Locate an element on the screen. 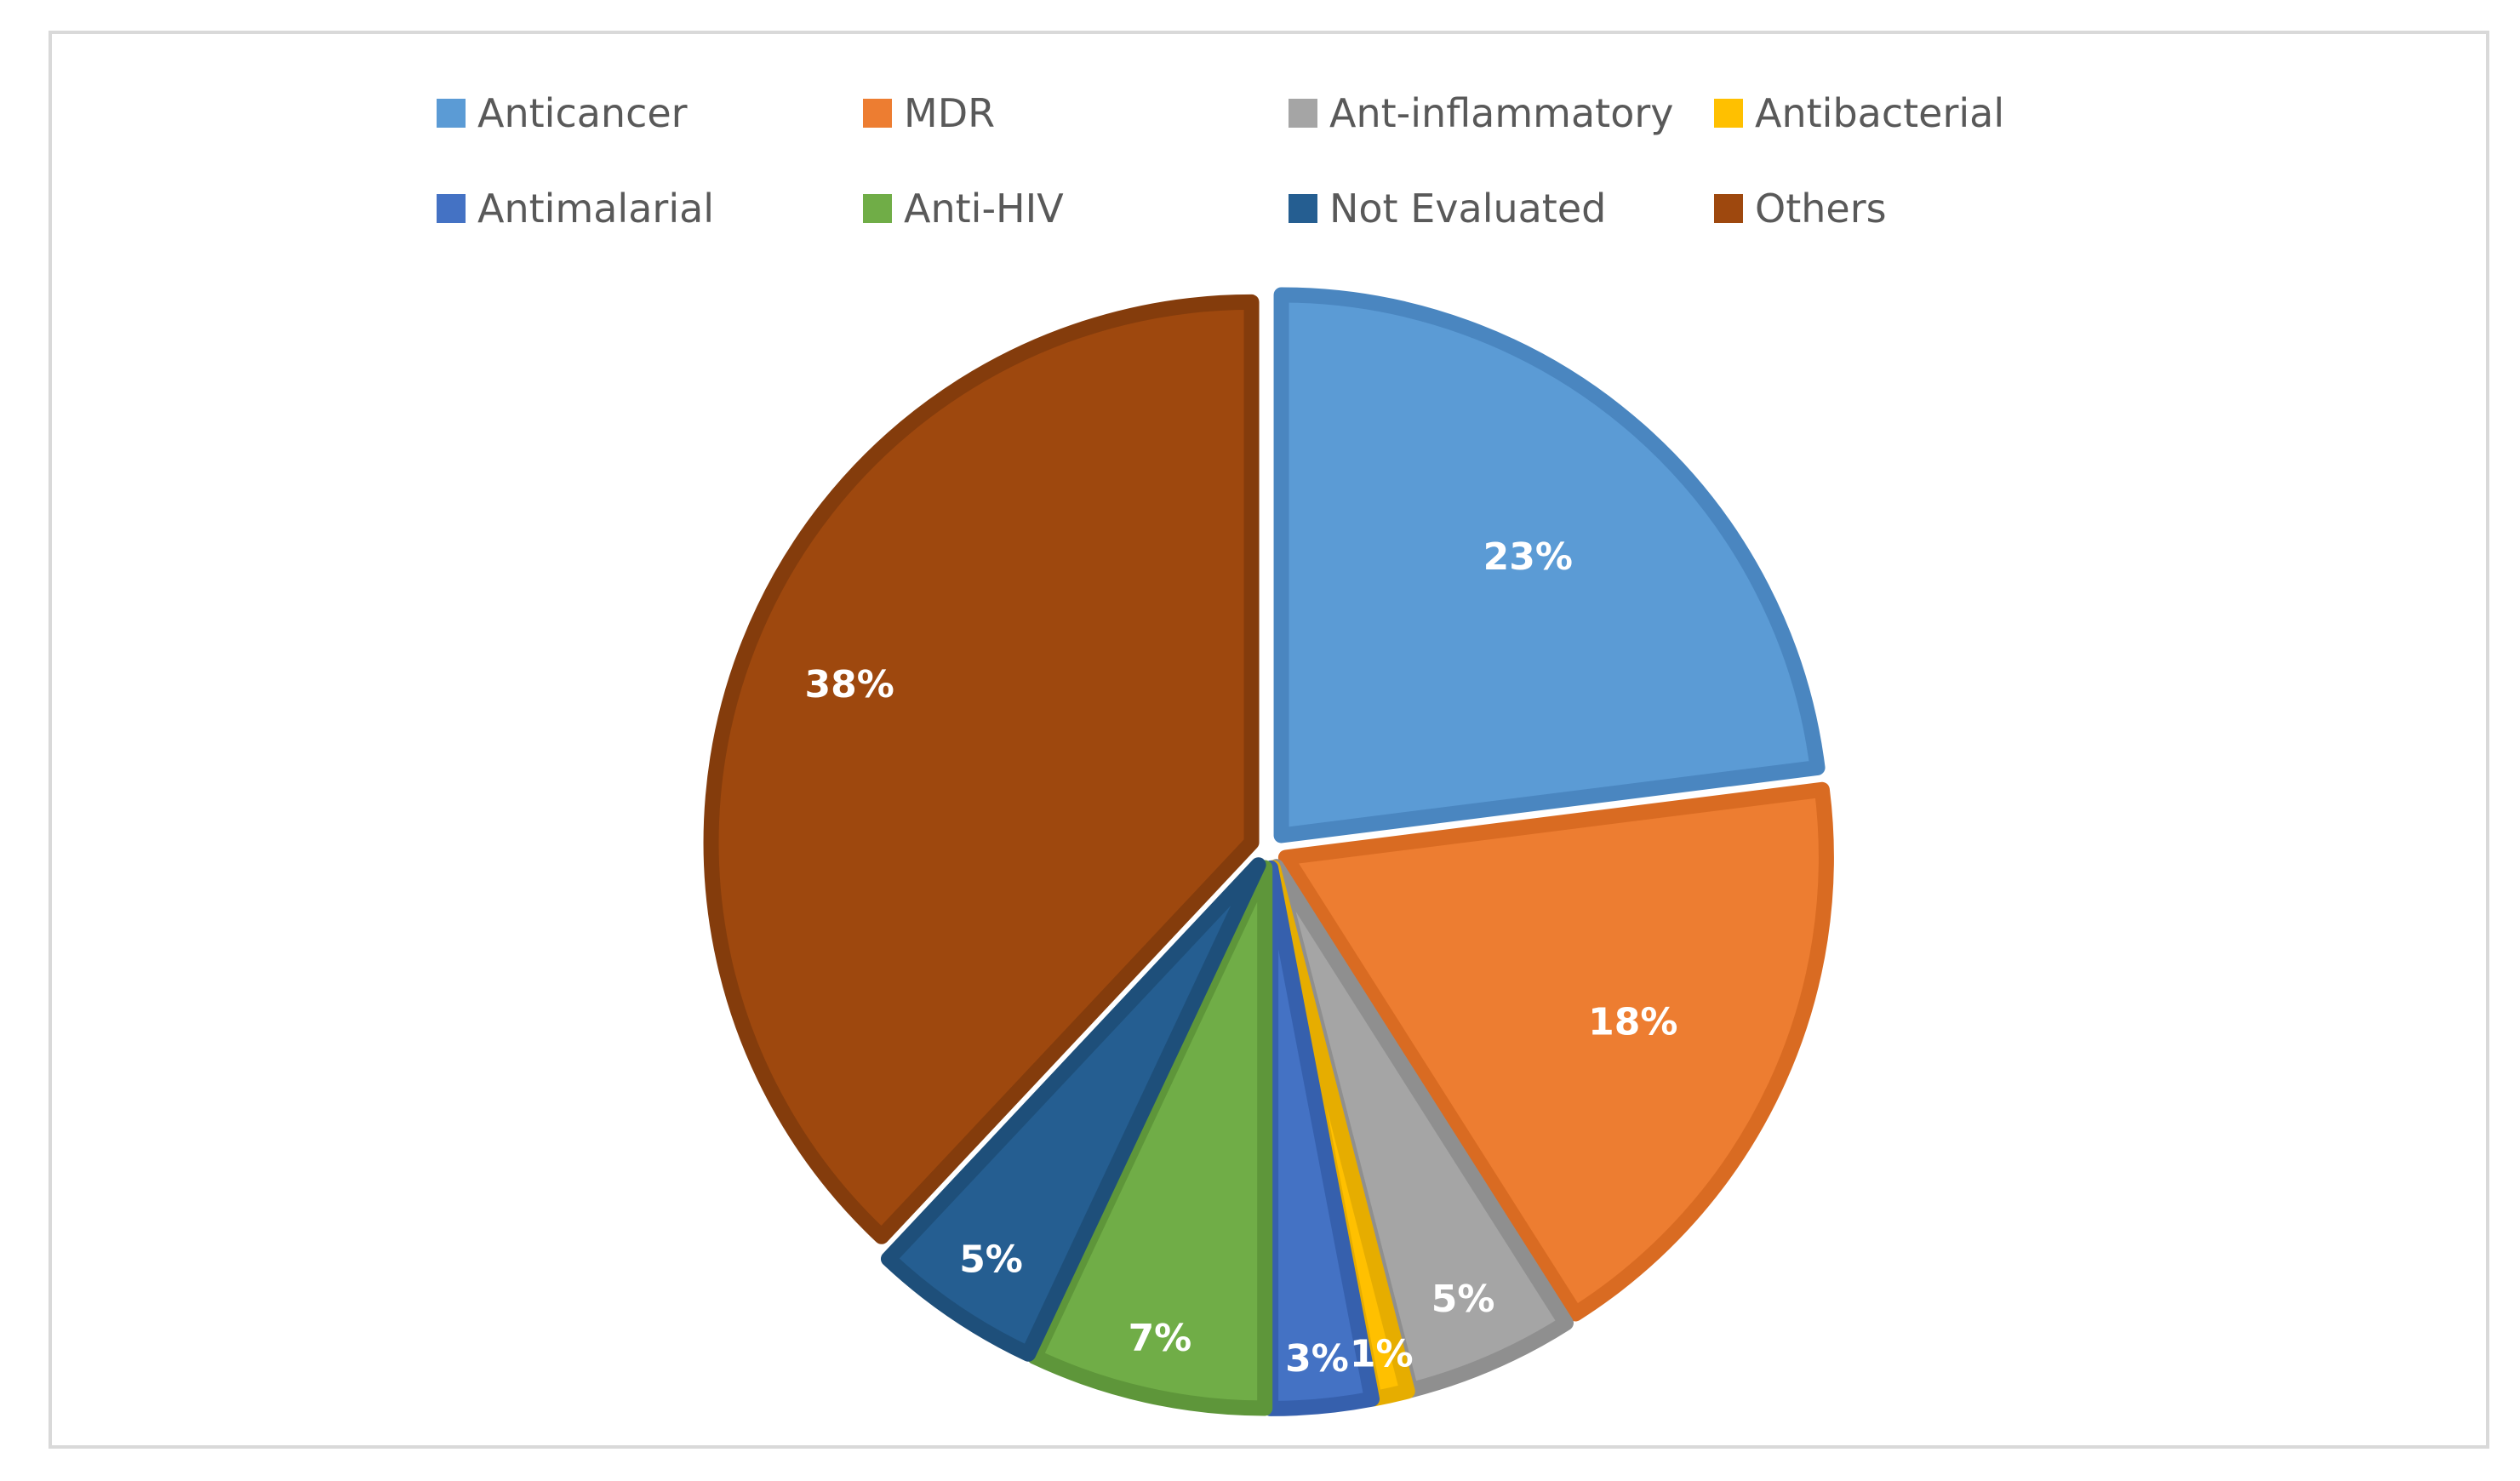 This screenshot has height=1481, width=2520. pie-slice-anticancer is located at coordinates (1550, 565).